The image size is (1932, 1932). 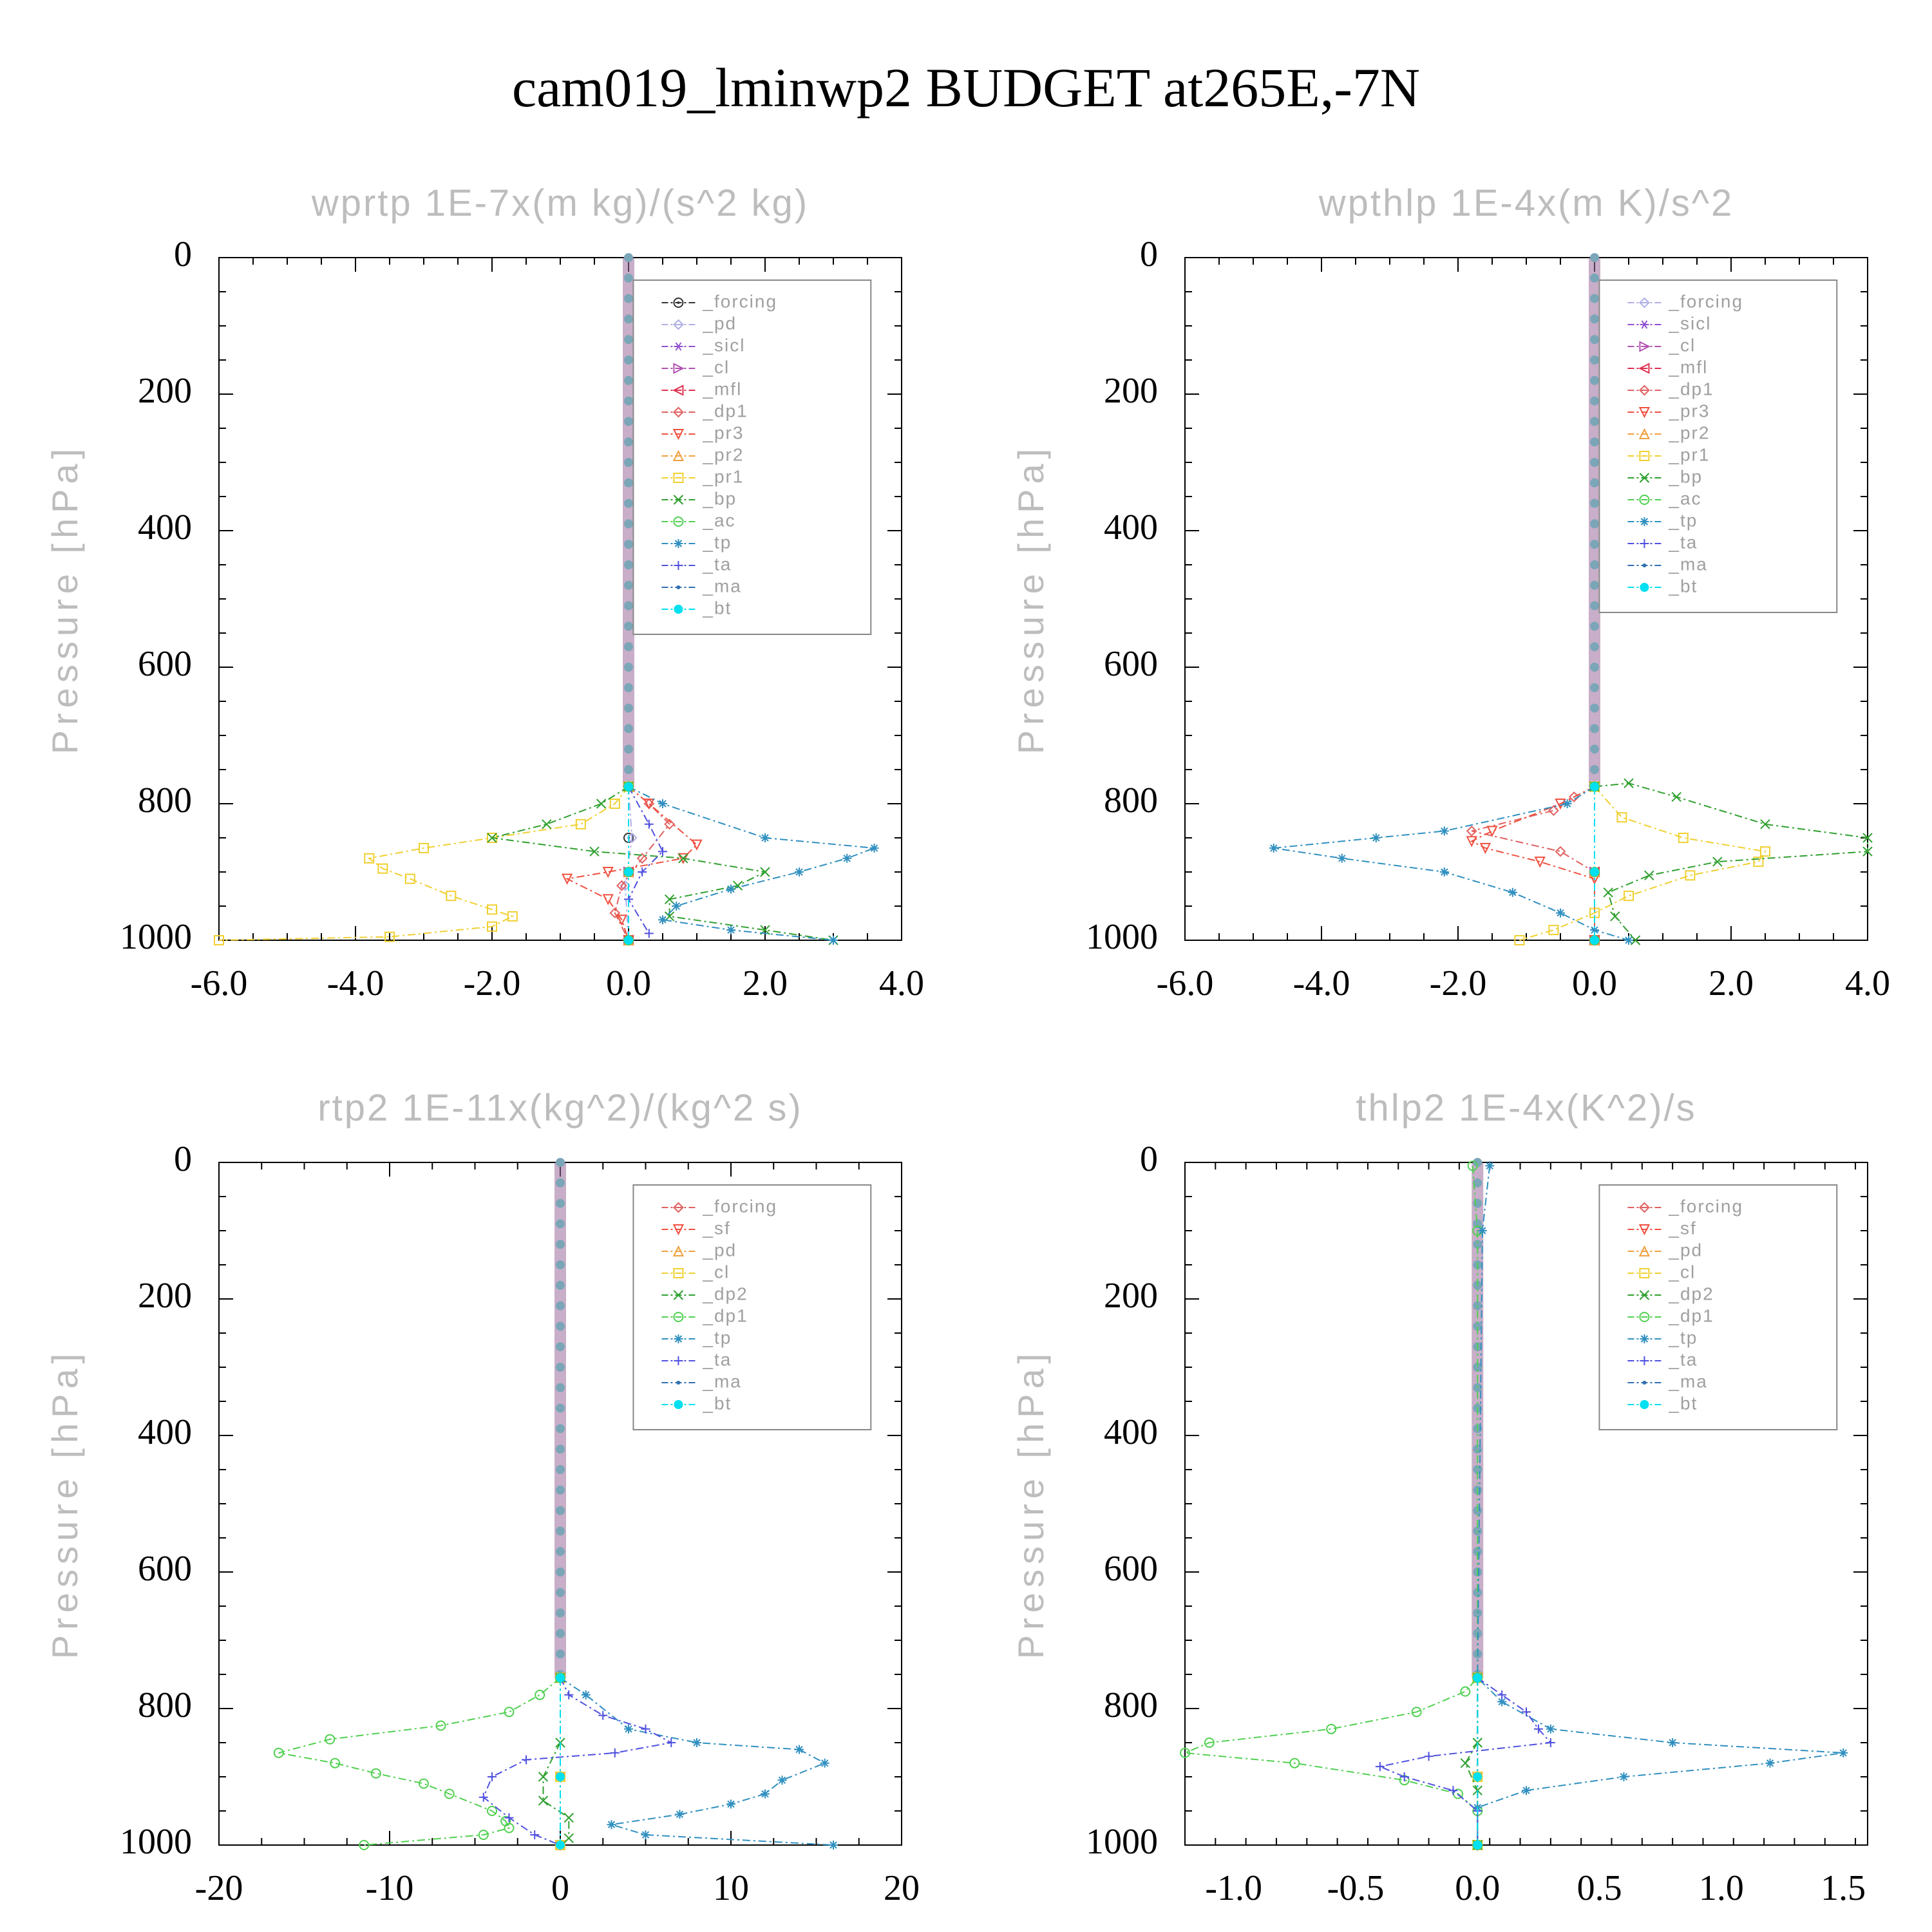 What do you see at coordinates (1686, 476) in the screenshot?
I see `legend-label: _bp` at bounding box center [1686, 476].